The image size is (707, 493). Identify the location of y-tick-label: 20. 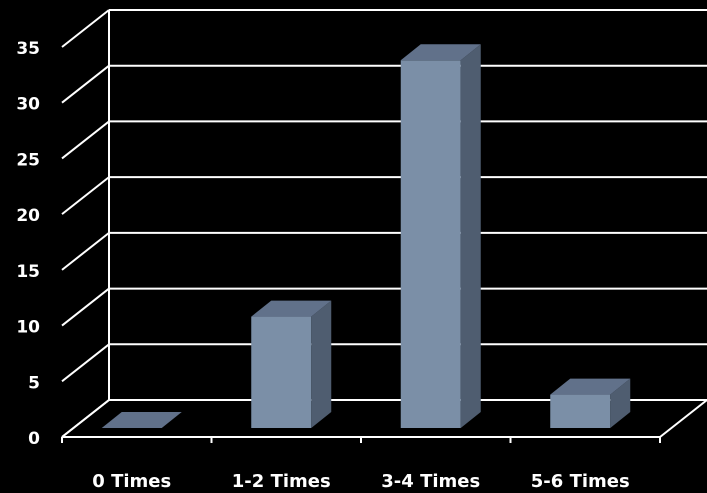
(28, 216).